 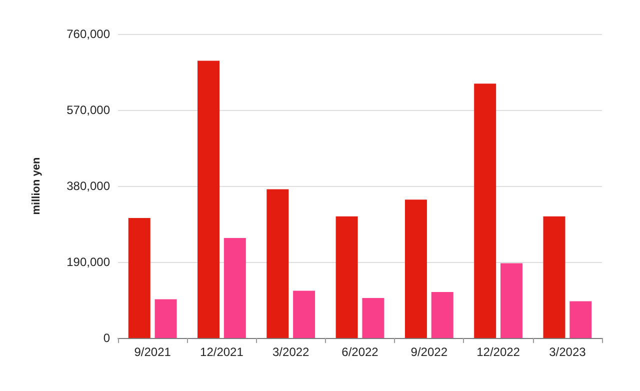 What do you see at coordinates (498, 352) in the screenshot?
I see `x-tick-label: 12/2022` at bounding box center [498, 352].